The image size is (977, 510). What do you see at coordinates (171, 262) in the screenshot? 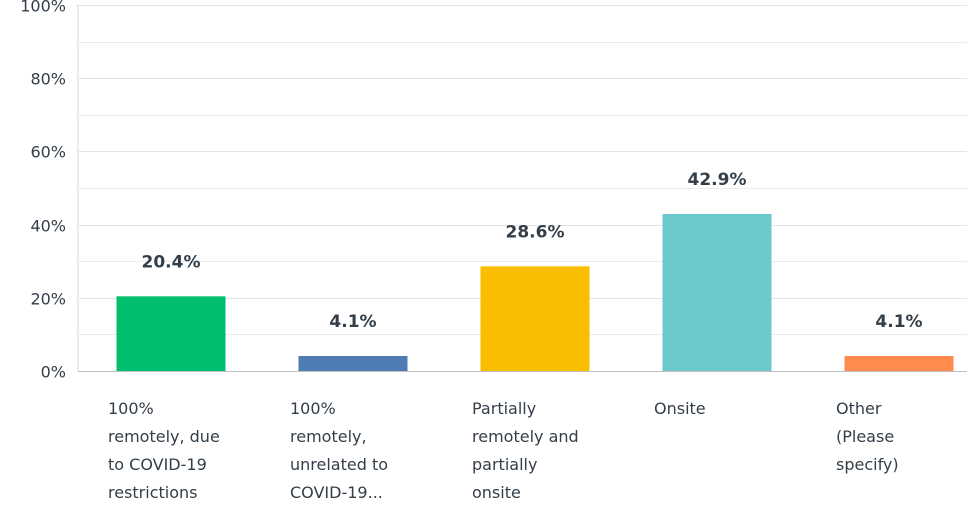
I see `bar-value-label: 20.4%` at bounding box center [171, 262].